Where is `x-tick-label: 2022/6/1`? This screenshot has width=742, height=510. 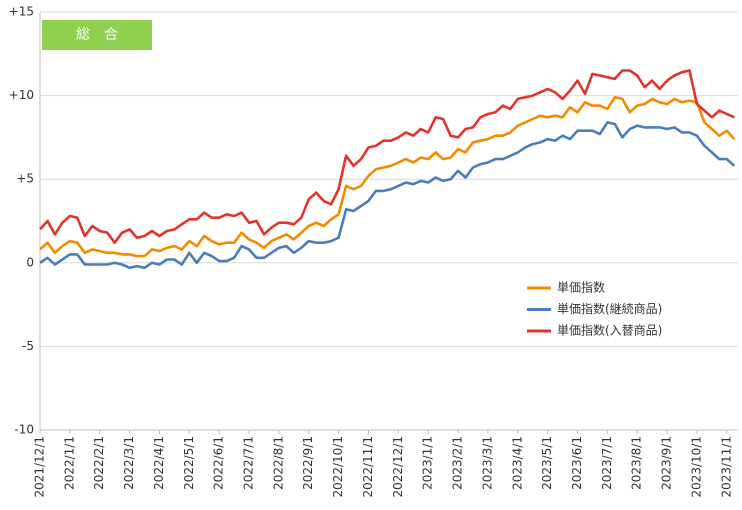
x-tick-label: 2022/6/1 is located at coordinates (219, 463).